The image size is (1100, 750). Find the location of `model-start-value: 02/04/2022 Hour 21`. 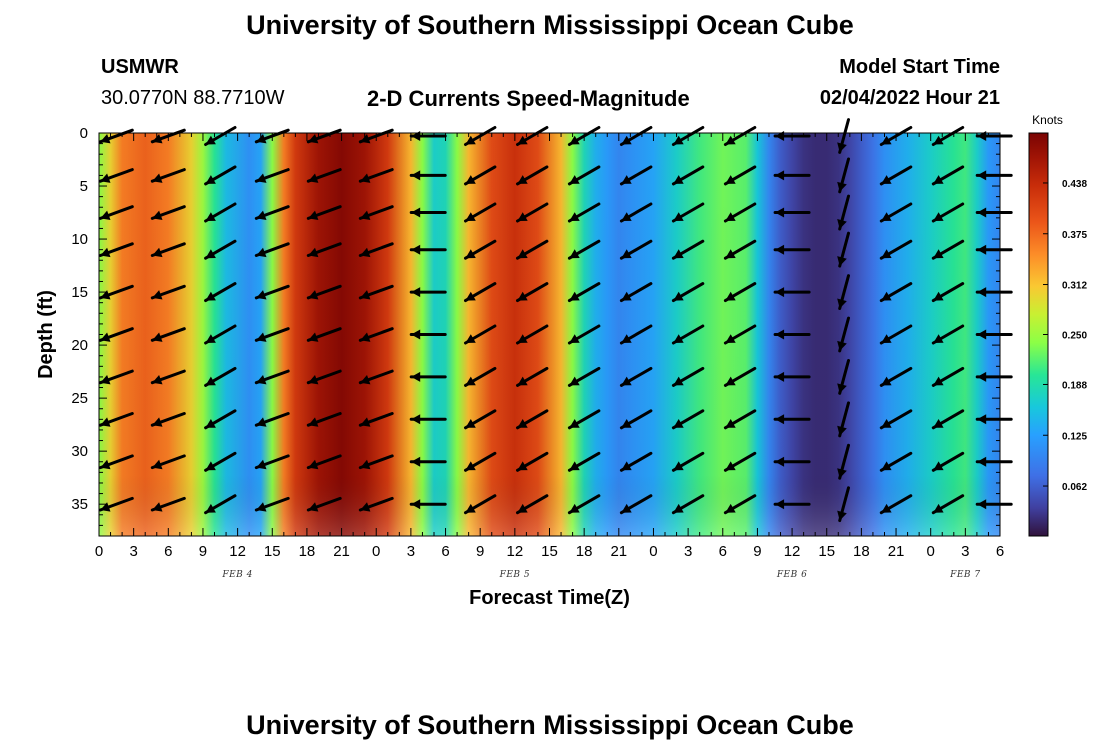

model-start-value: 02/04/2022 Hour 21 is located at coordinates (909, 98).